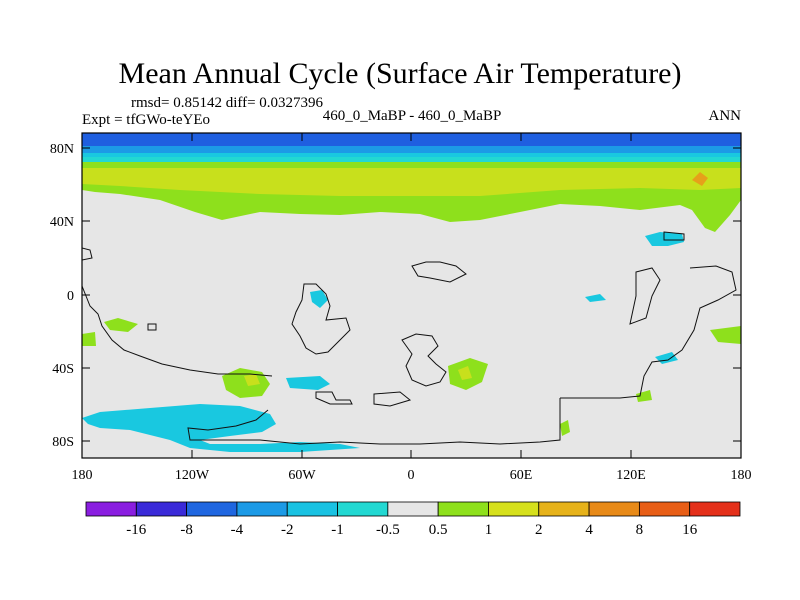 The image size is (800, 600). What do you see at coordinates (411, 182) in the screenshot?
I see `north-yellow-band` at bounding box center [411, 182].